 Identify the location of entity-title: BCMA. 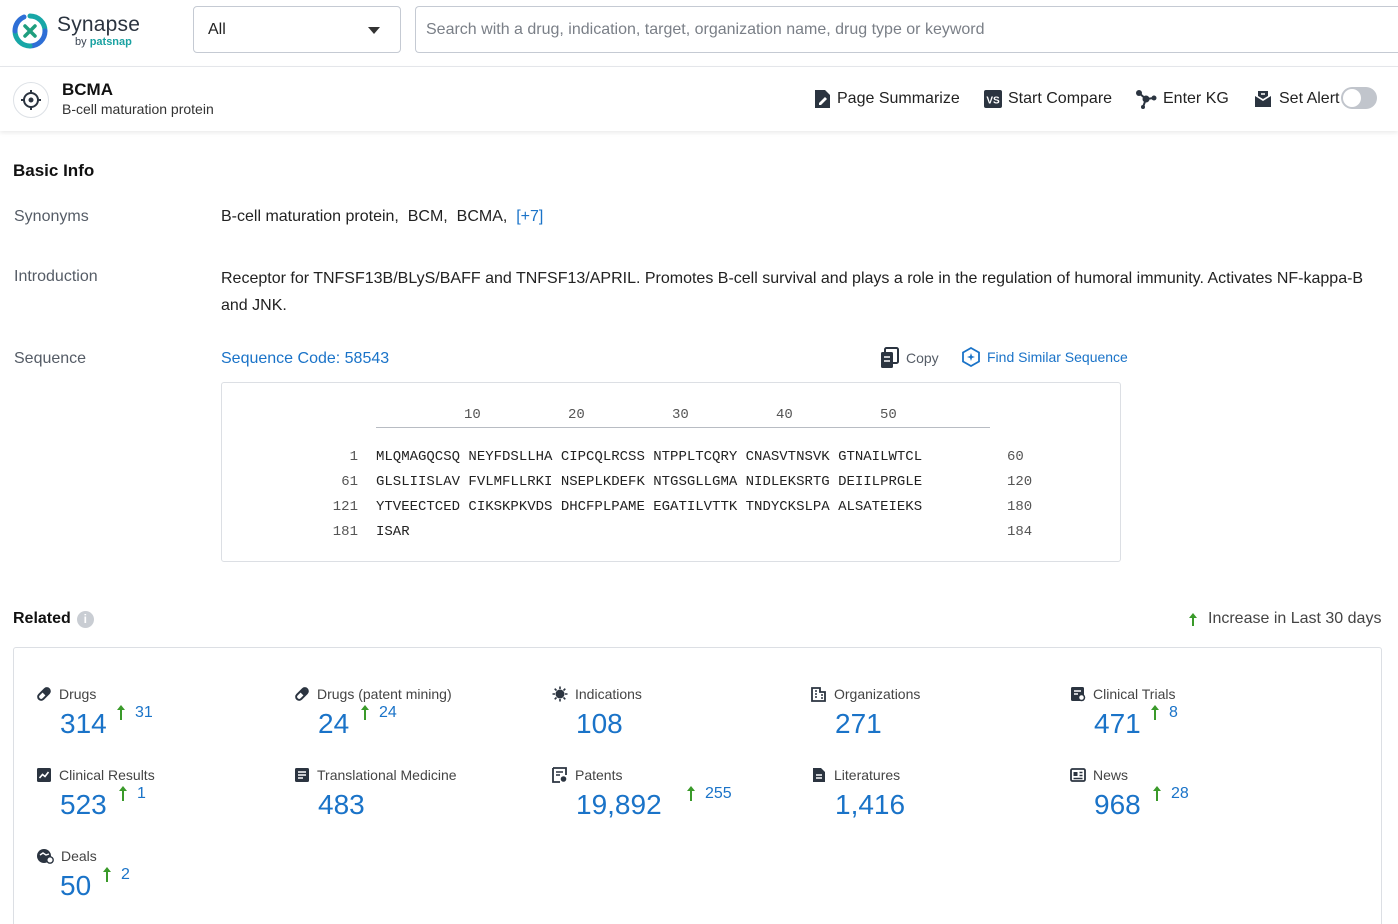
(87, 90).